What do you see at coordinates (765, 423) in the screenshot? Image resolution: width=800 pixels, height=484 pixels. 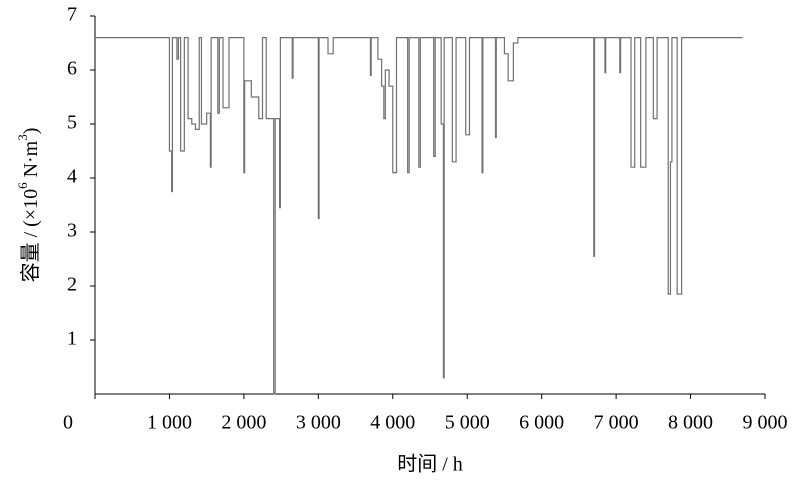 I see `x-tick-label: 9 000` at bounding box center [765, 423].